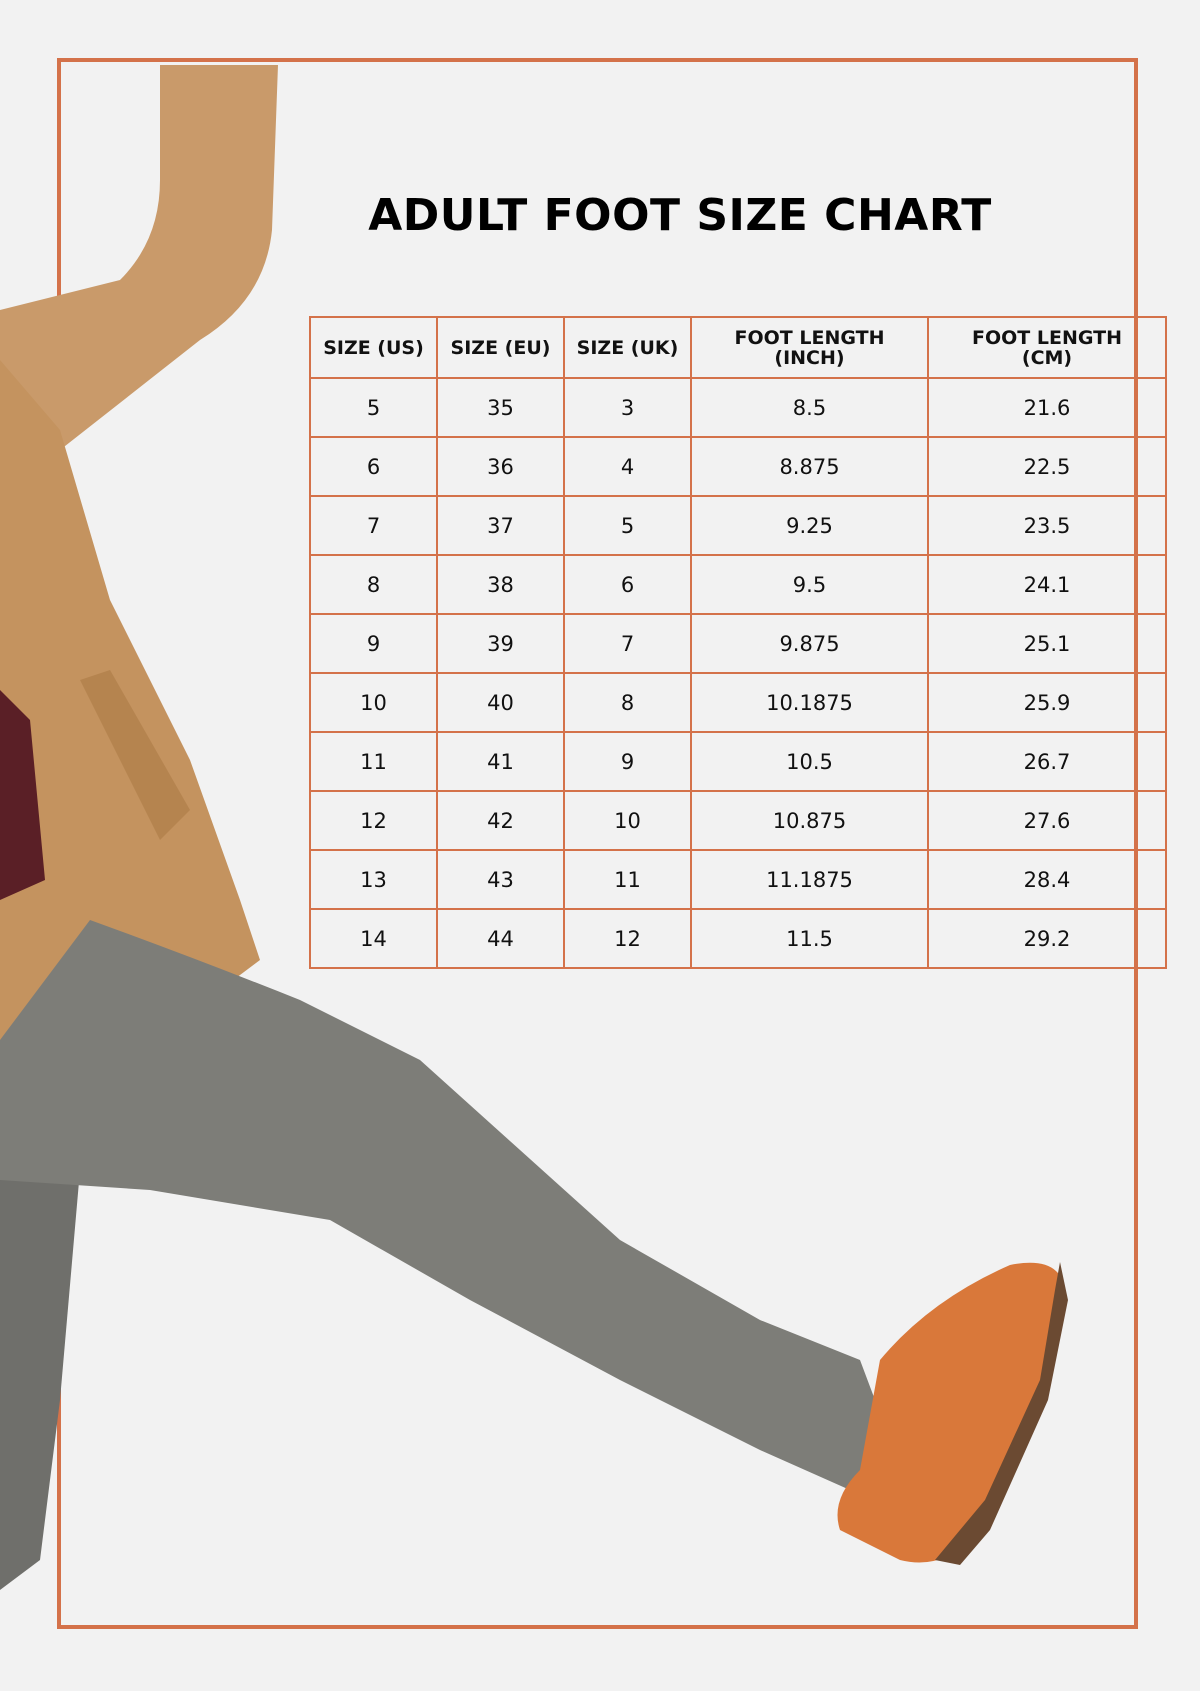 The width and height of the screenshot is (1200, 1691). What do you see at coordinates (627, 643) in the screenshot?
I see `cell-size-uk: 7` at bounding box center [627, 643].